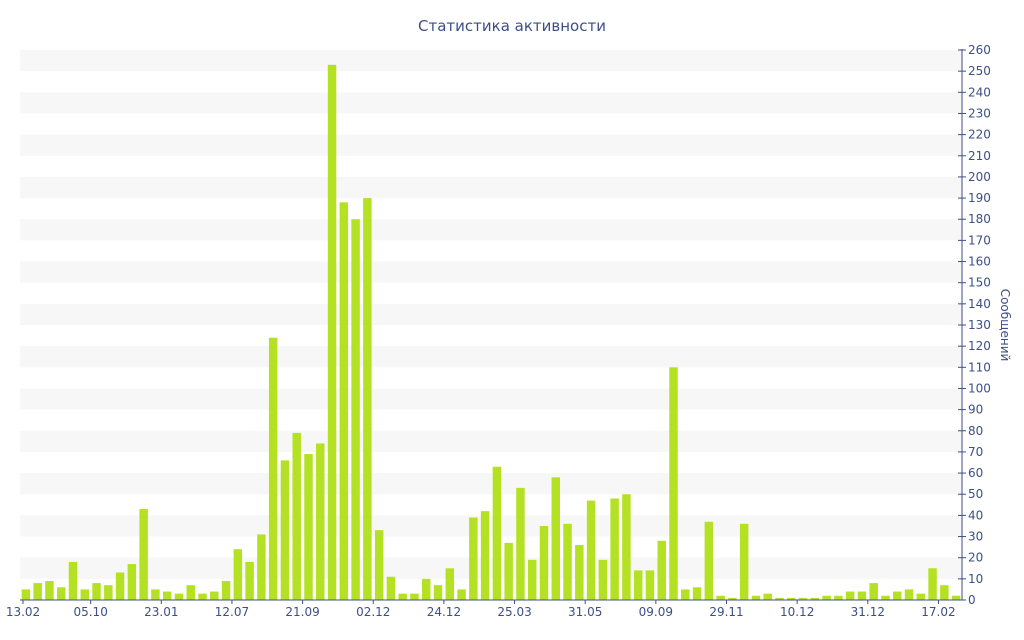  I want to click on x-tick-label: 17.02, so click(938, 612).